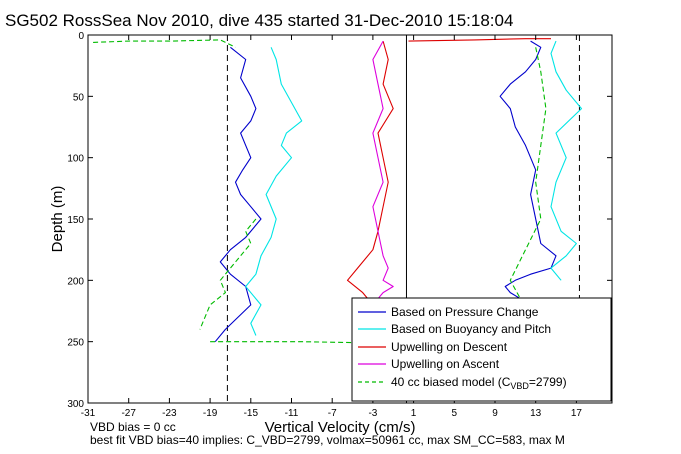 The image size is (681, 454). I want to click on legend-label-model: 40 cc biased model (CVBD=2799), so click(479, 383).